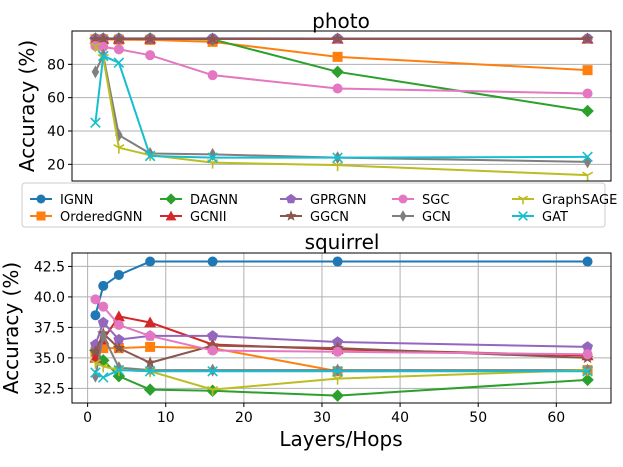  I want to click on legend-marker-graphsage, so click(523, 200).